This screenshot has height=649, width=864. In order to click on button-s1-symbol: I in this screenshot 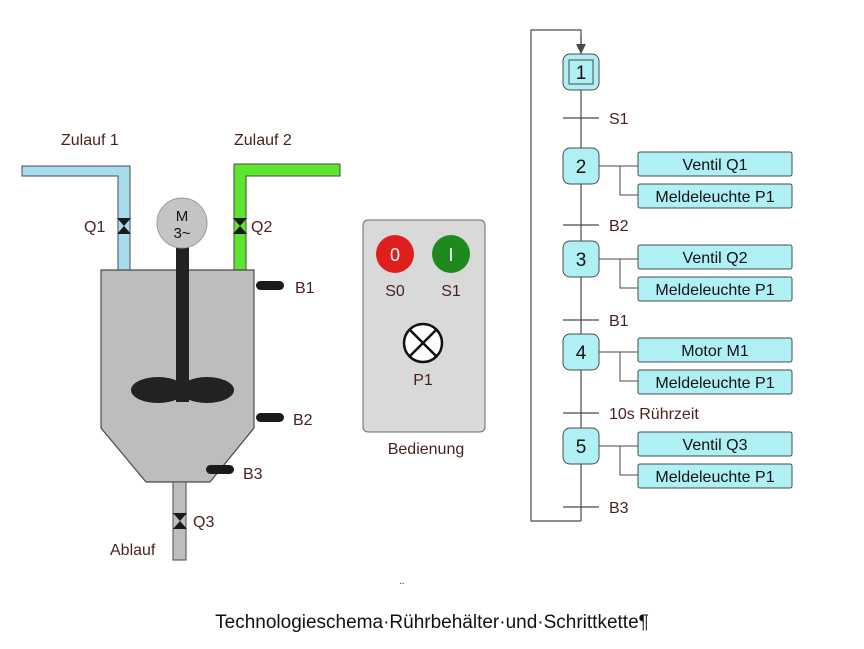, I will do `click(450, 255)`.